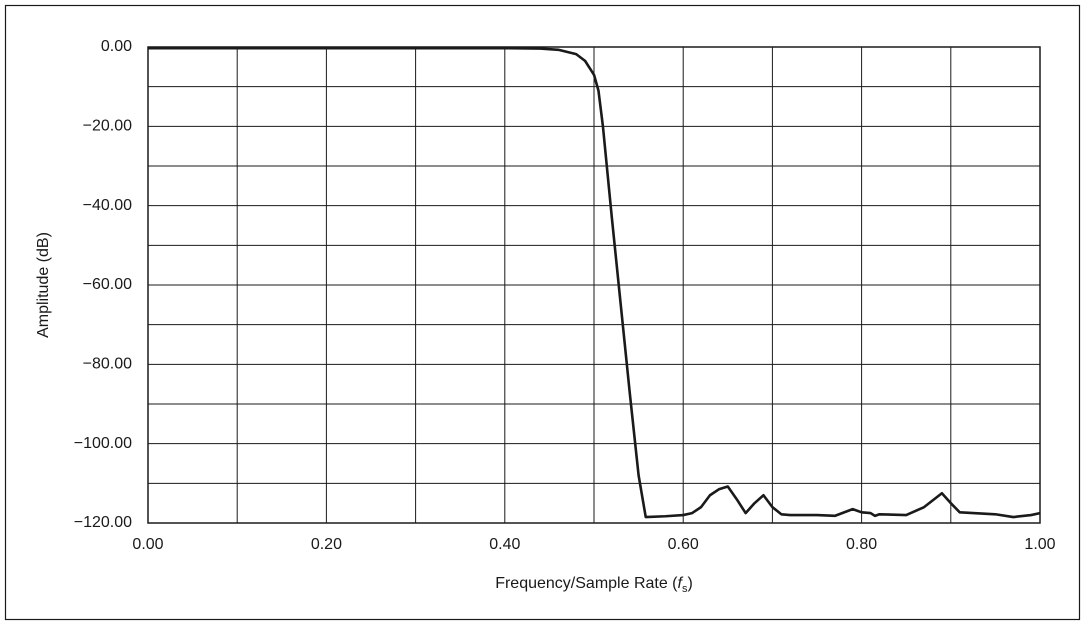 The height and width of the screenshot is (630, 1085). I want to click on x-tick-label: 0.00, so click(147, 544).